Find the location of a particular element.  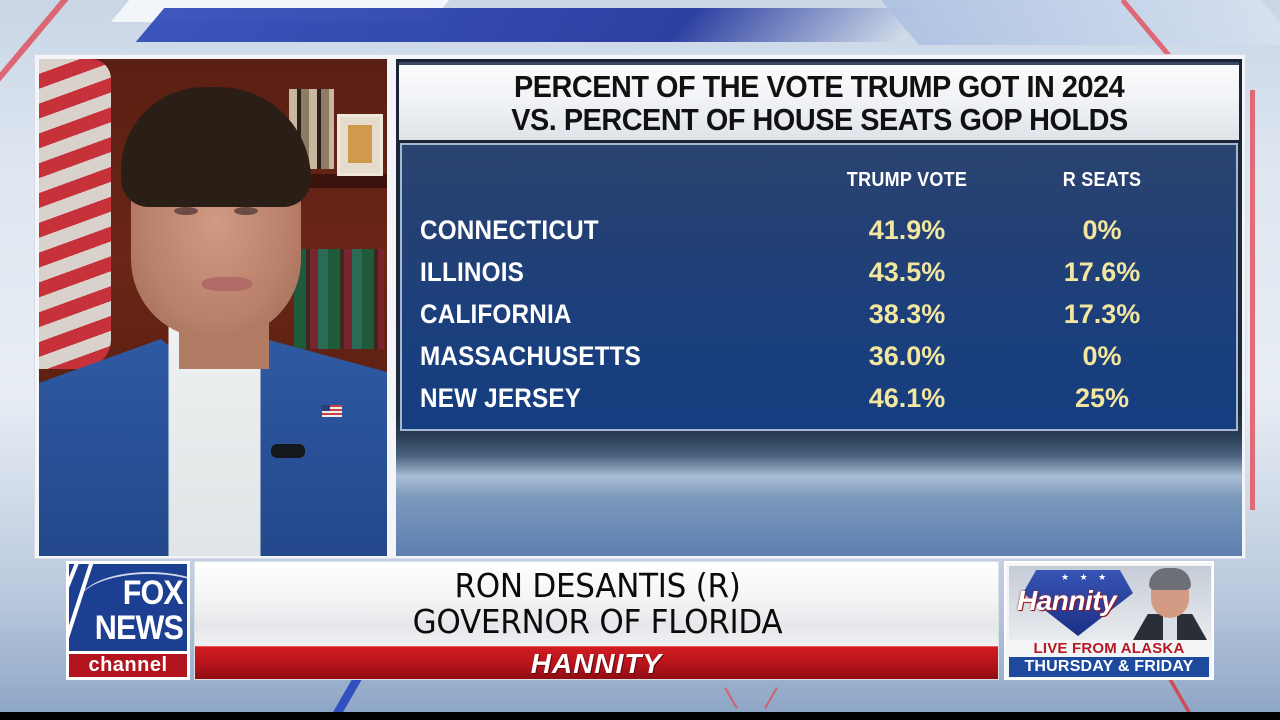

r-seats-value: 17.6% is located at coordinates (1102, 272).